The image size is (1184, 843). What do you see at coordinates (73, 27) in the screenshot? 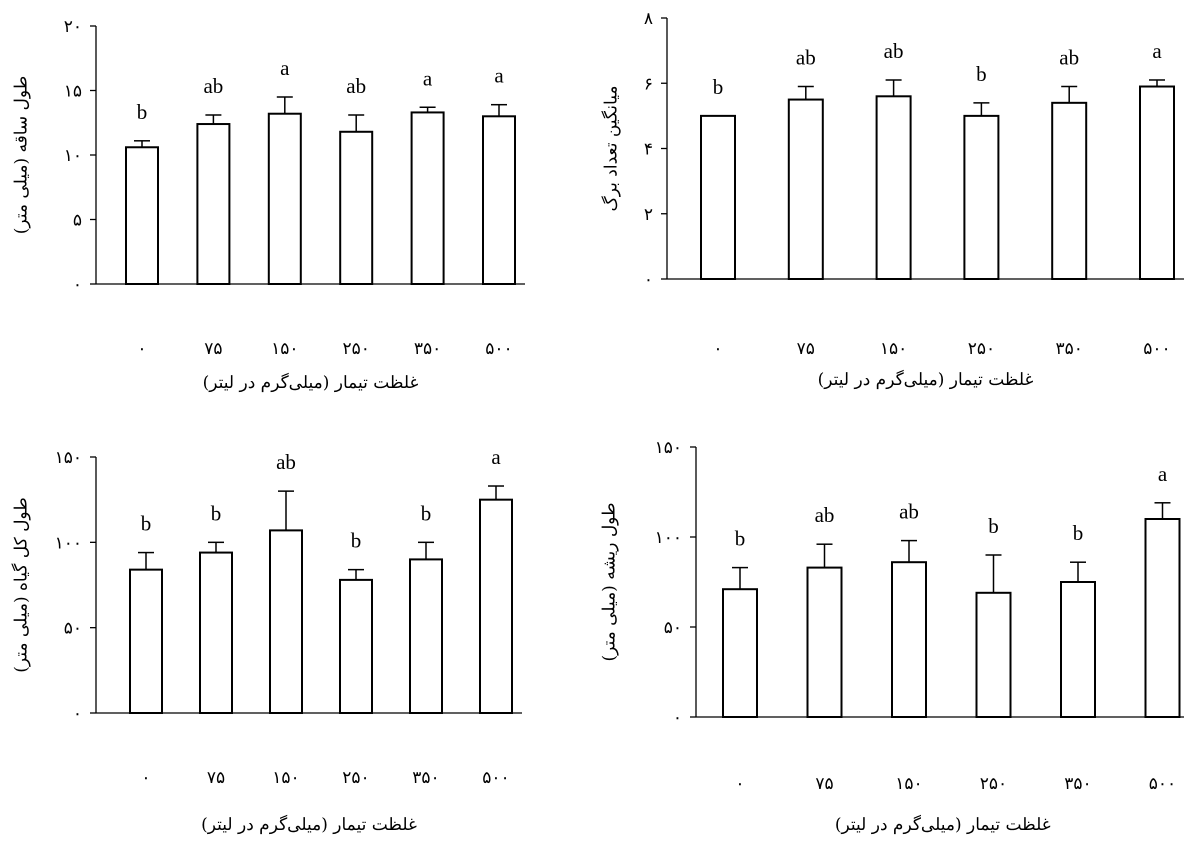
I see `y-tick-label: ۲۰` at bounding box center [73, 27].